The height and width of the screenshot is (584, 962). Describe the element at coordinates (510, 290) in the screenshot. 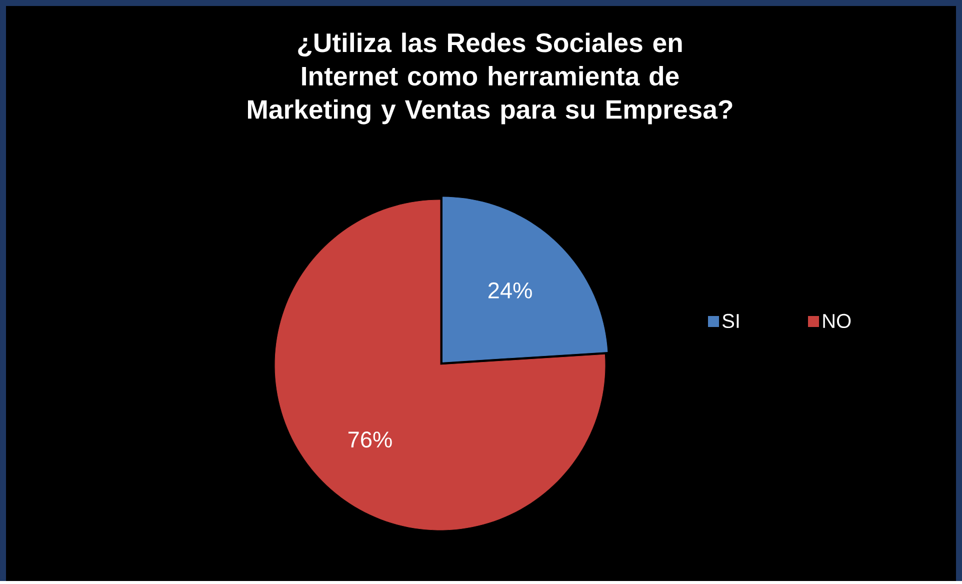

I see `data-label: 24%` at that location.